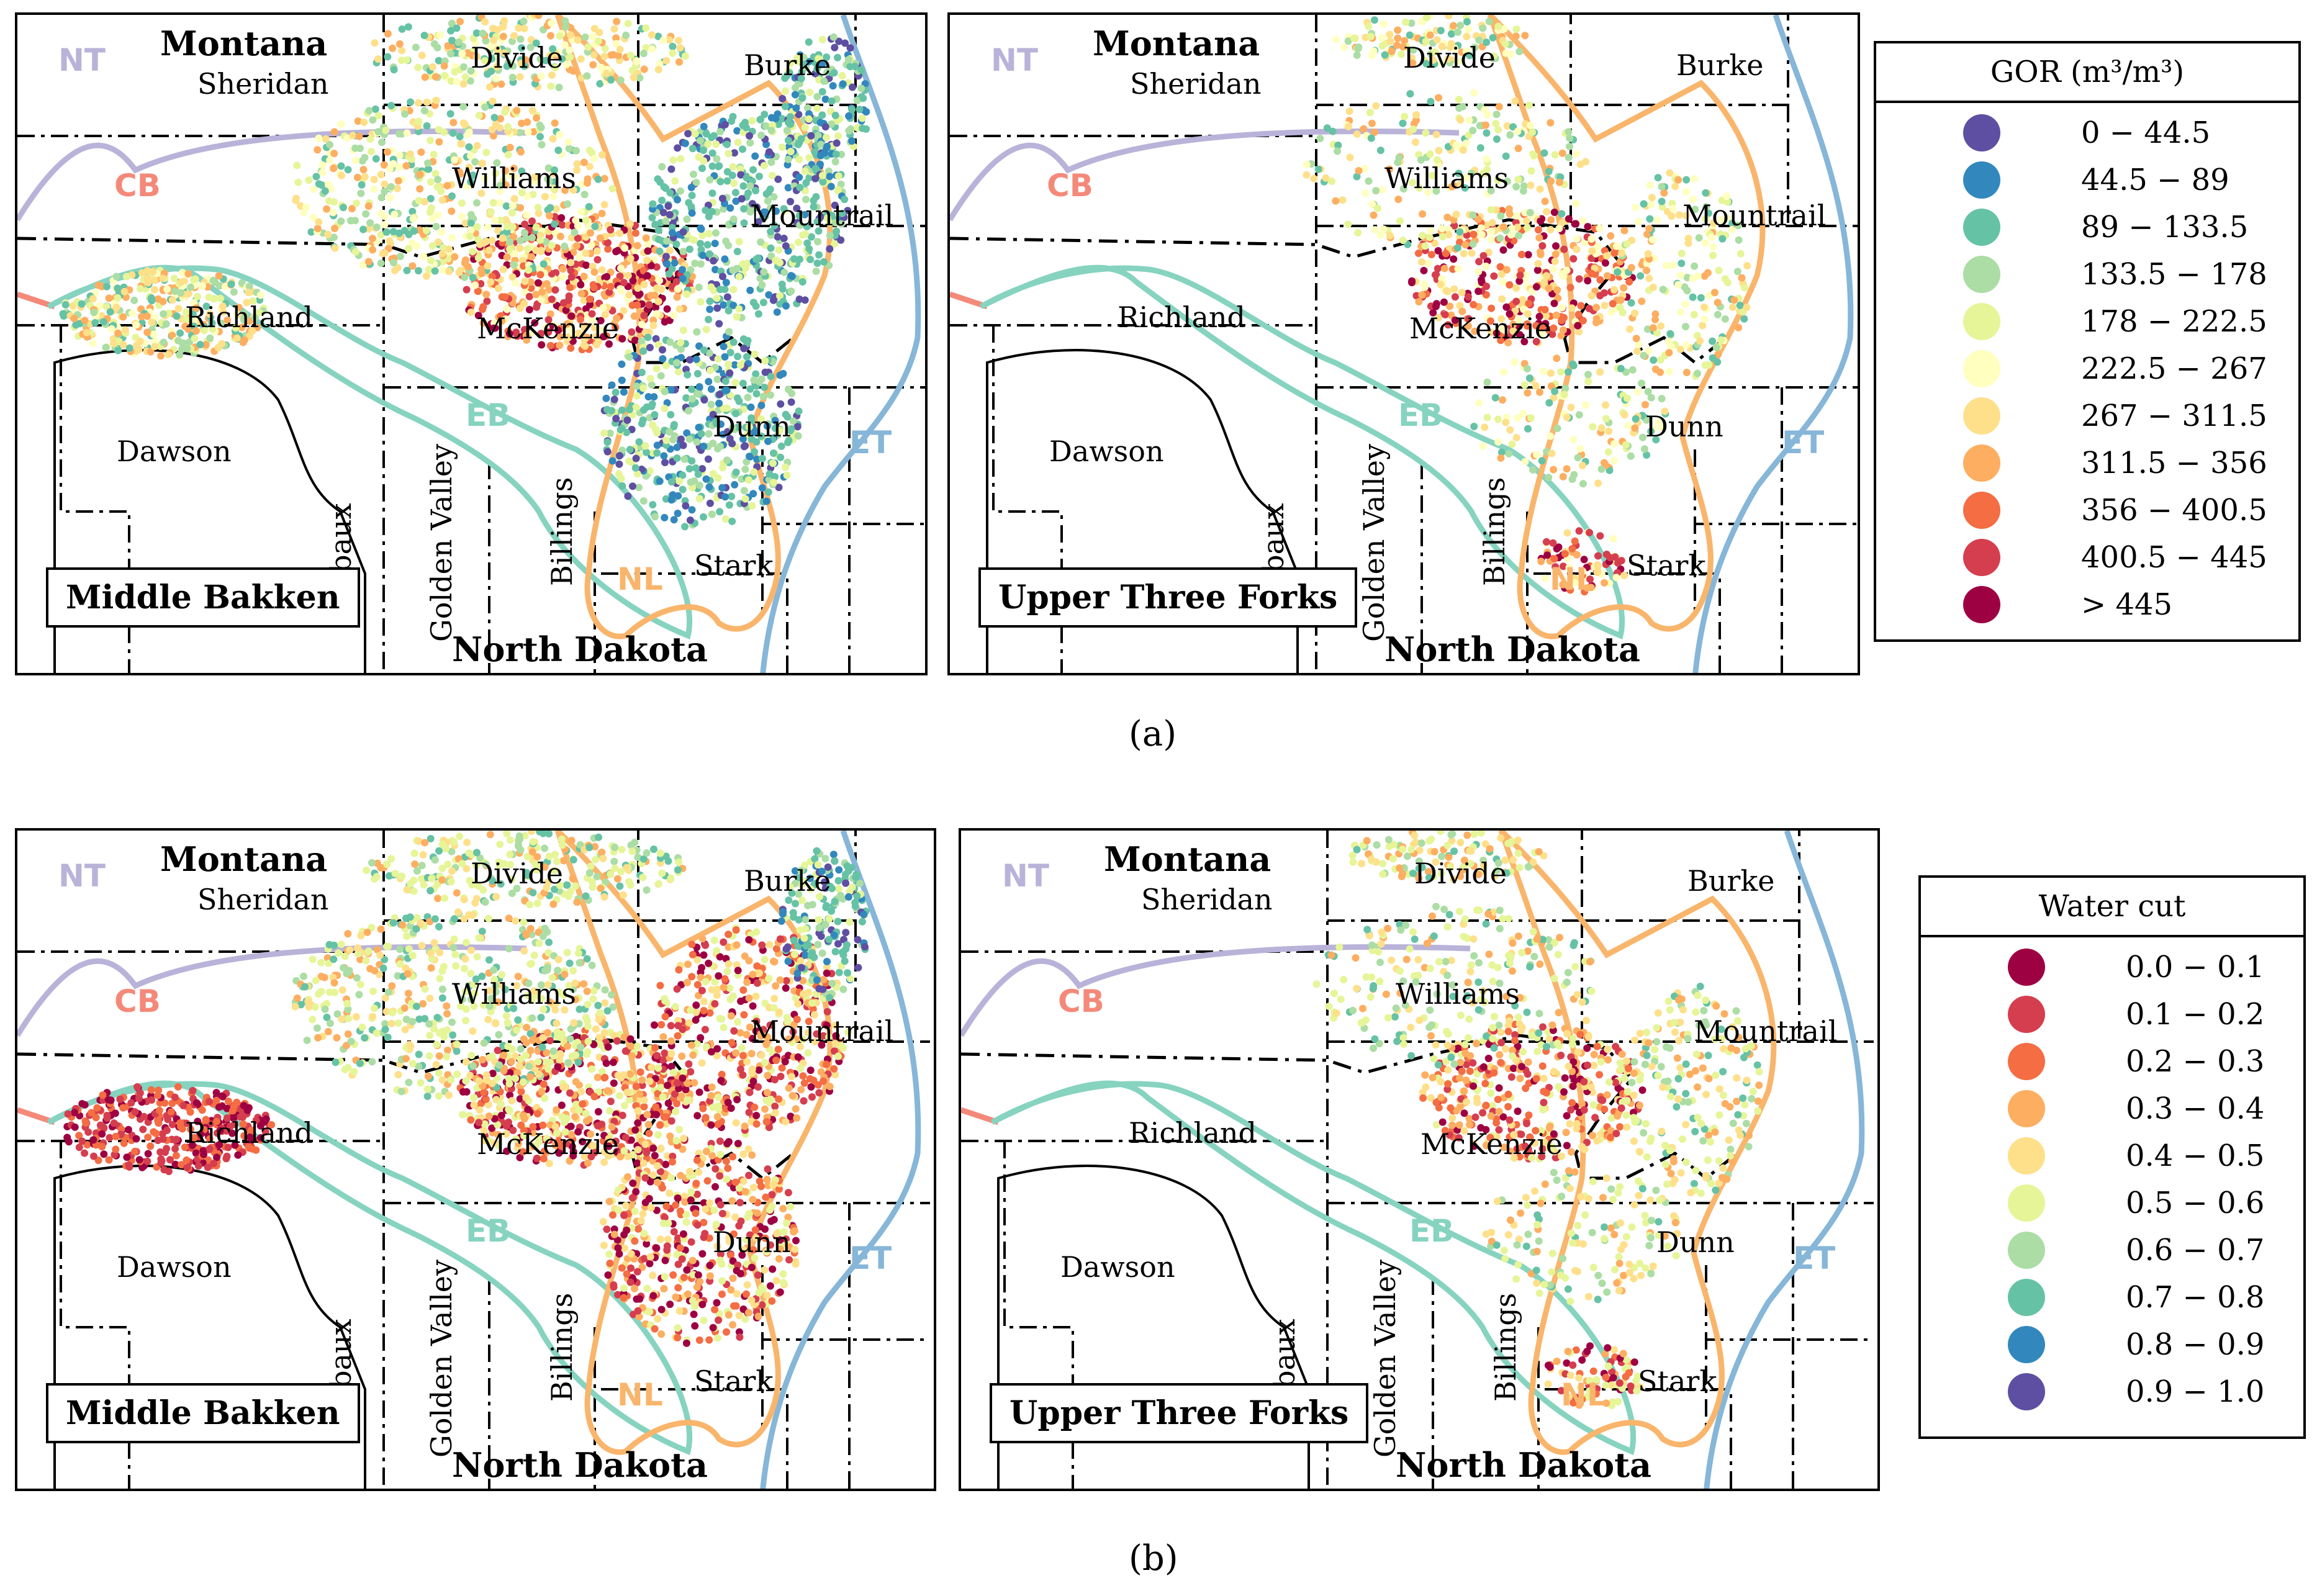  What do you see at coordinates (263, 84) in the screenshot?
I see `county-label-sheridan: Sheridan` at bounding box center [263, 84].